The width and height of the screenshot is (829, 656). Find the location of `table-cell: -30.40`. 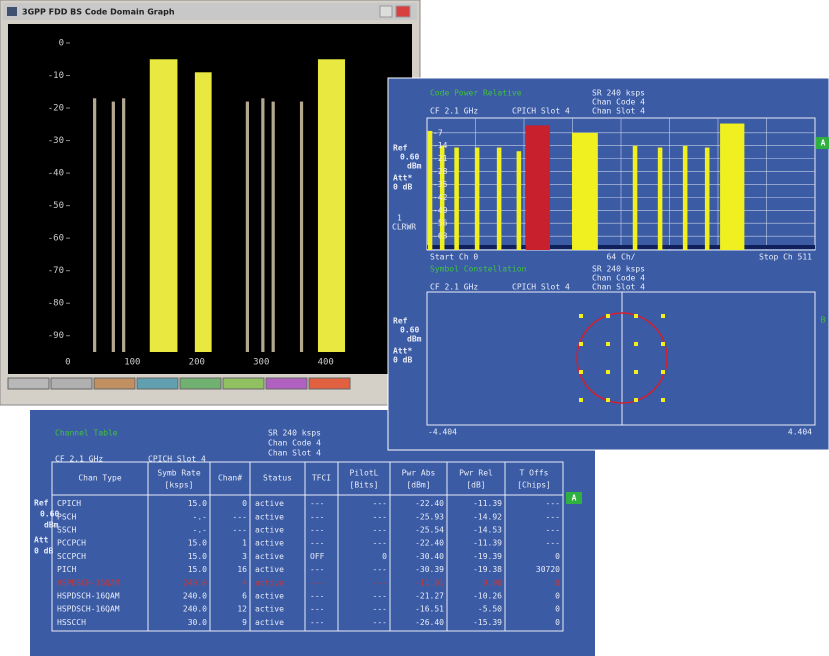

table-cell: -30.40 is located at coordinates (429, 556).